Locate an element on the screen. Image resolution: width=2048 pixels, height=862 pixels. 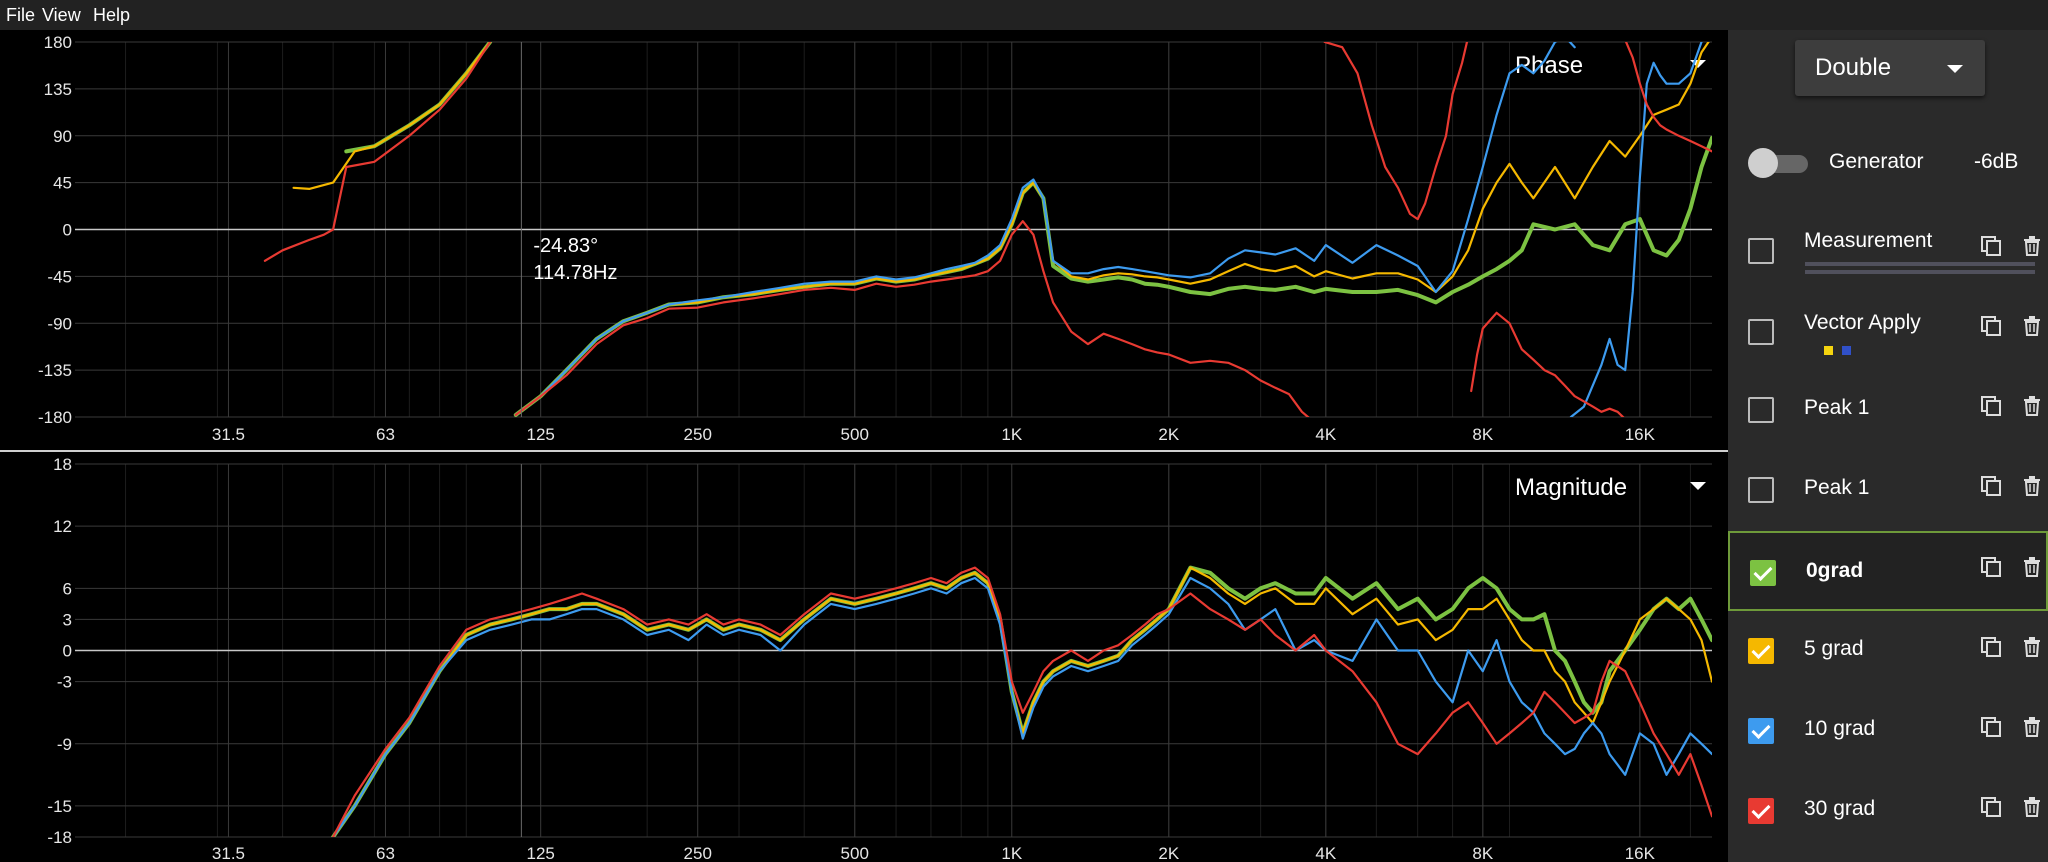
measurement-name: Vector Apply is located at coordinates (1862, 322).